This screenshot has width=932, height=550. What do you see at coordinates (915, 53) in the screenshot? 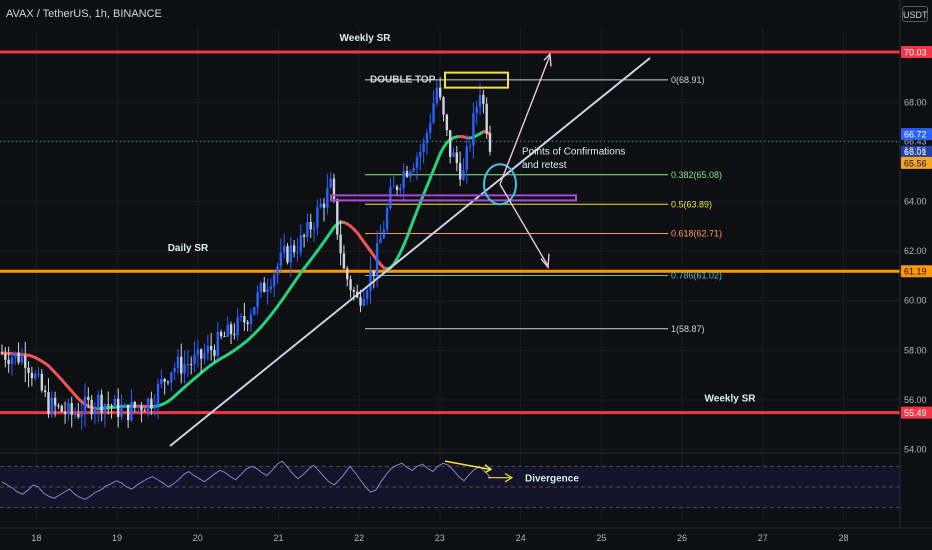
I see `price-badge-label: 70.03` at bounding box center [915, 53].